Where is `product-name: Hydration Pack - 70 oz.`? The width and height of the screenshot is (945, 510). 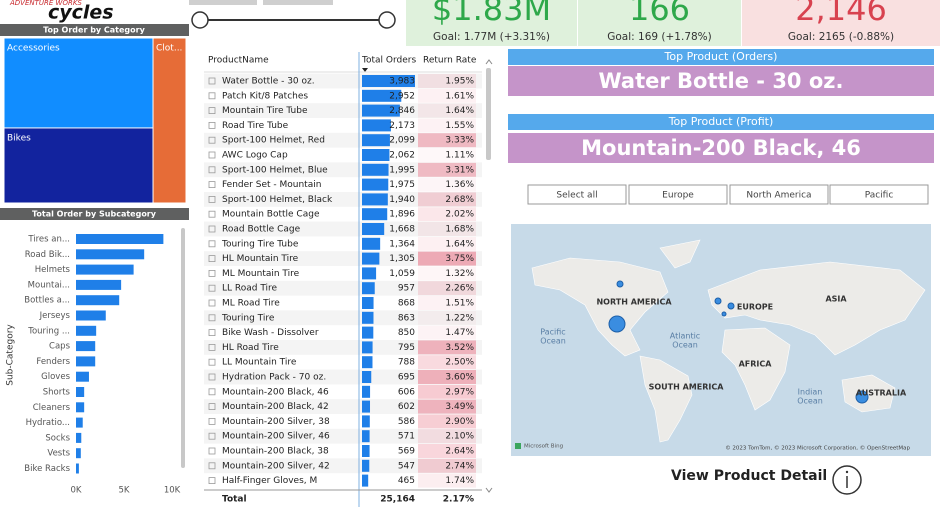 product-name: Hydration Pack - 70 oz. is located at coordinates (274, 378).